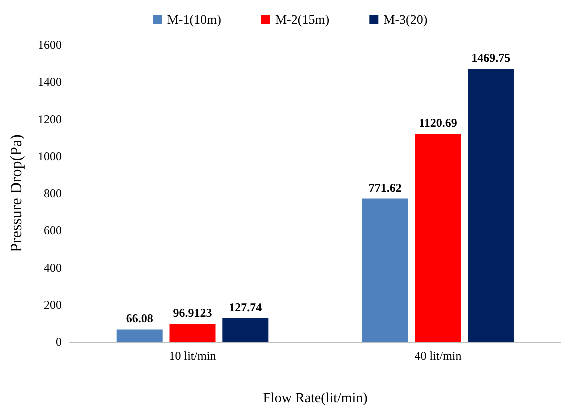  I want to click on x-tick-label: 40 lit/min, so click(438, 356).